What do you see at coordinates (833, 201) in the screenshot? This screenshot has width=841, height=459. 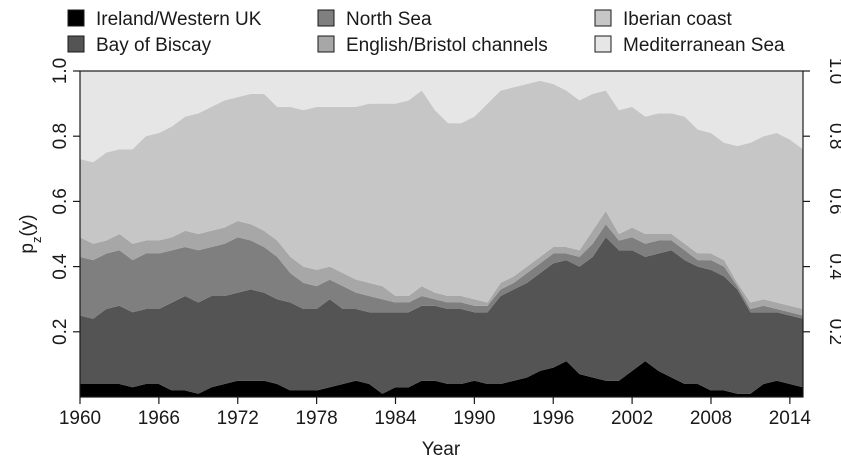 I see `y-tick-label-right-2: 0.6` at bounding box center [833, 201].